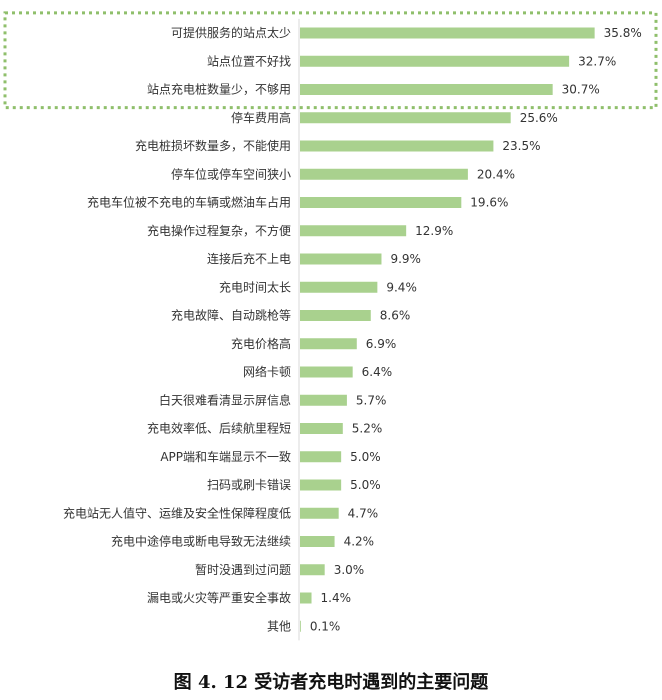  Describe the element at coordinates (219, 89) in the screenshot. I see `category-label: 站点充电桩数量少，不够用` at that location.